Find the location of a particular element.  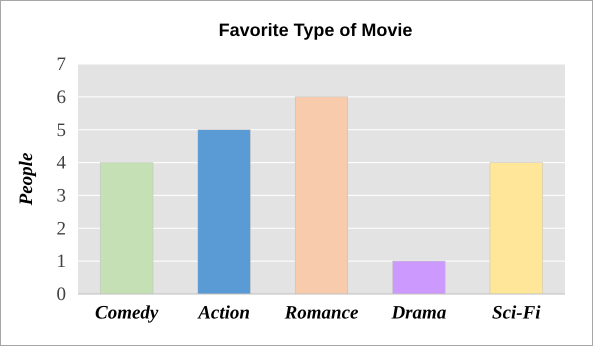

x-tick-label: Action is located at coordinates (223, 313).